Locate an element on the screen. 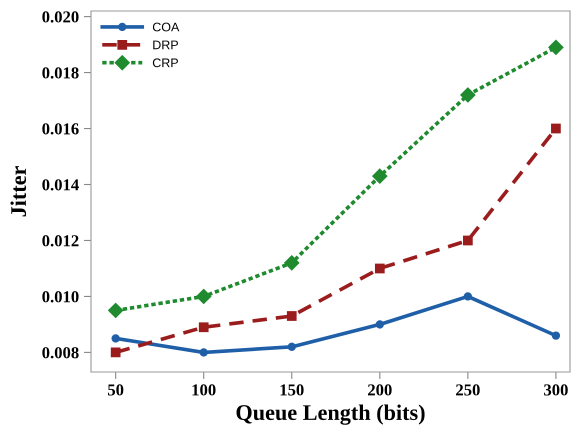  y-axis-title: Jitter is located at coordinates (18, 191).